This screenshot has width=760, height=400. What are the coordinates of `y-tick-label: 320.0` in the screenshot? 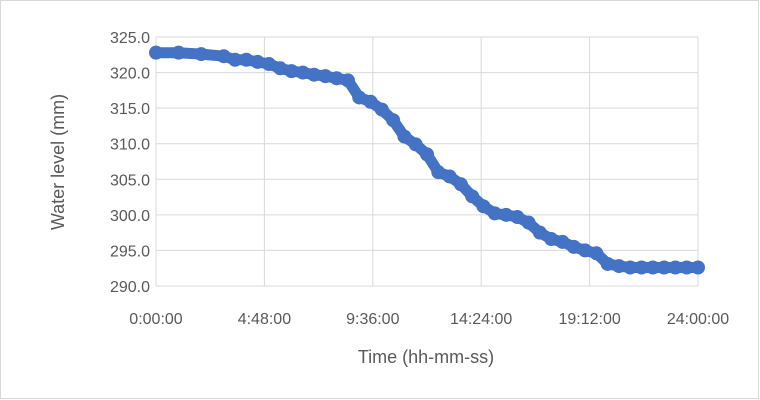 It's located at (130, 74).